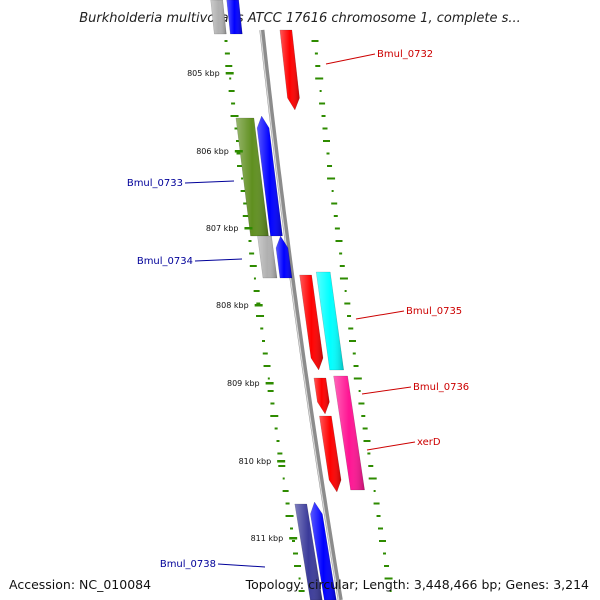  What do you see at coordinates (267, 538) in the screenshot?
I see `tick-label: 811 kbp` at bounding box center [267, 538].